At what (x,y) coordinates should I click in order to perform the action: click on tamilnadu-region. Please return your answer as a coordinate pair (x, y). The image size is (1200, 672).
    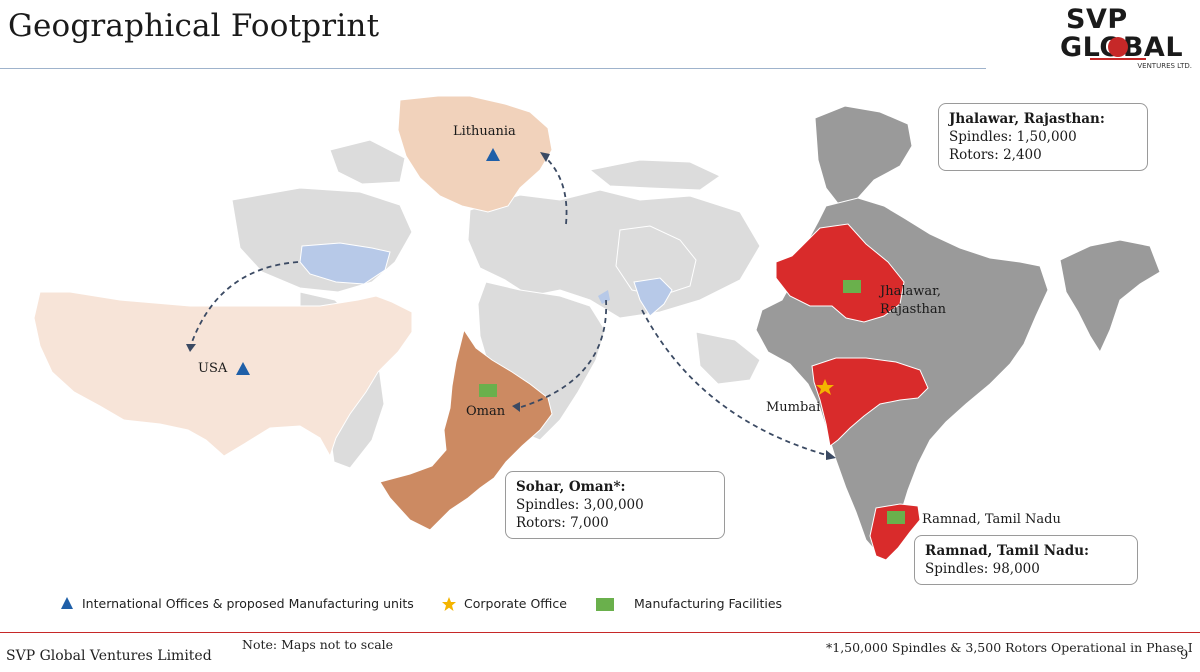
    Looking at the image, I should click on (895, 532).